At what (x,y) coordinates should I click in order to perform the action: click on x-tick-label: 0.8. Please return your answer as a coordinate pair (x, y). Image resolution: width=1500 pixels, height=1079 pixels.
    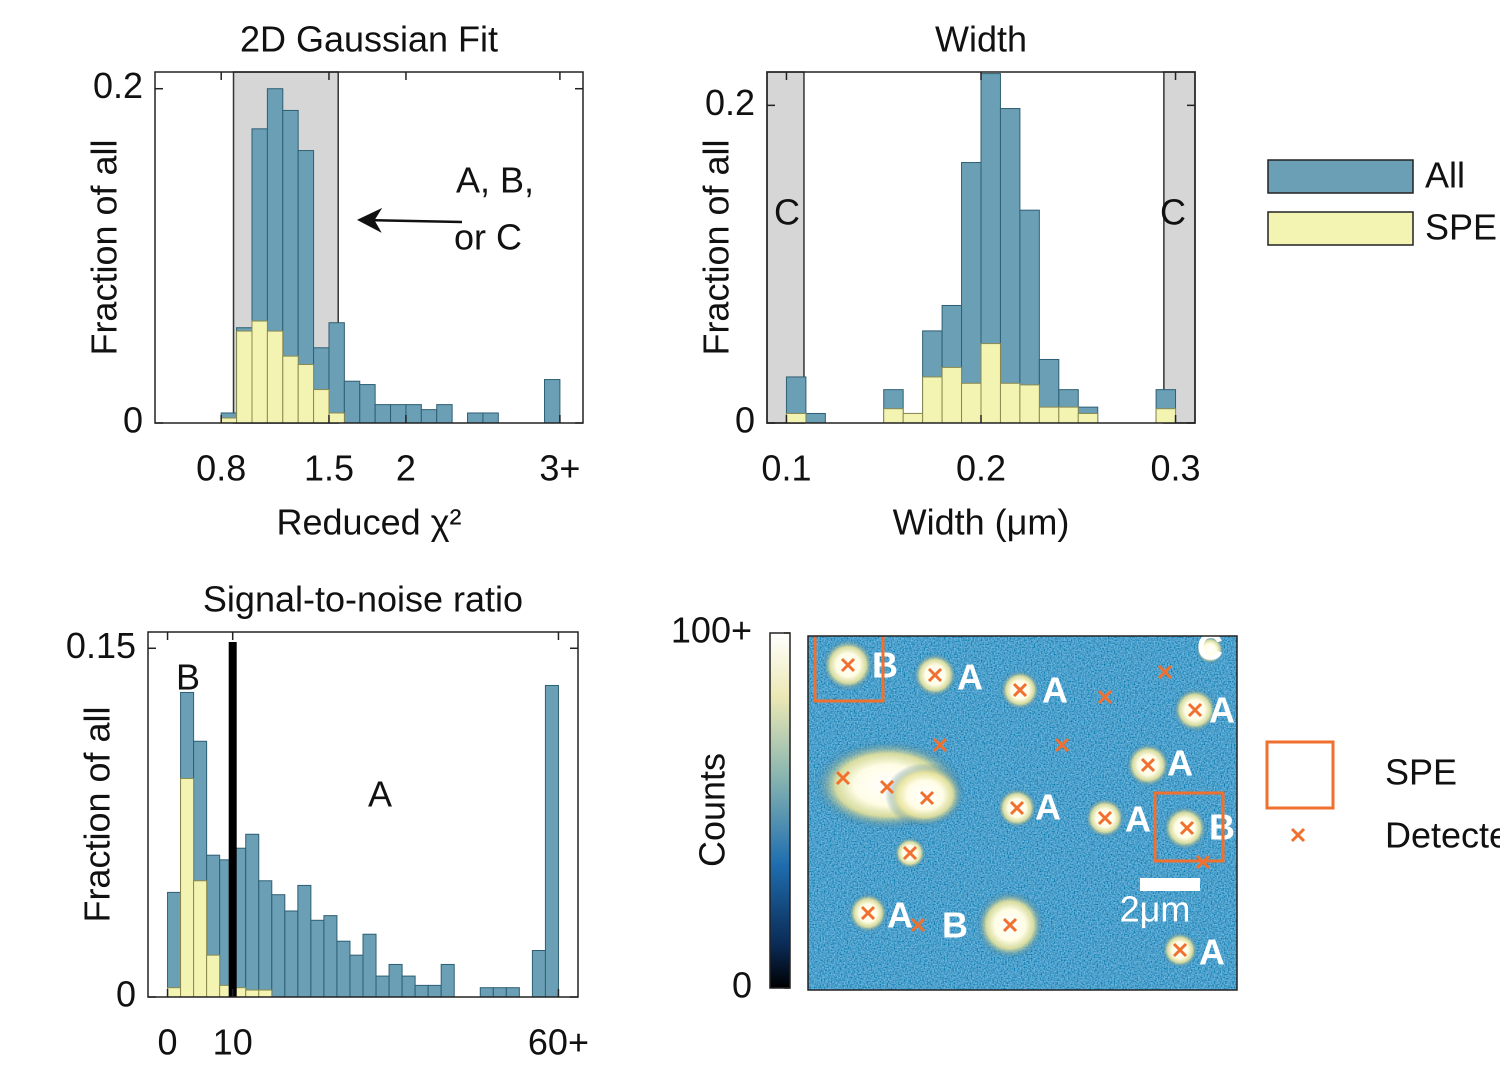
    Looking at the image, I should click on (221, 468).